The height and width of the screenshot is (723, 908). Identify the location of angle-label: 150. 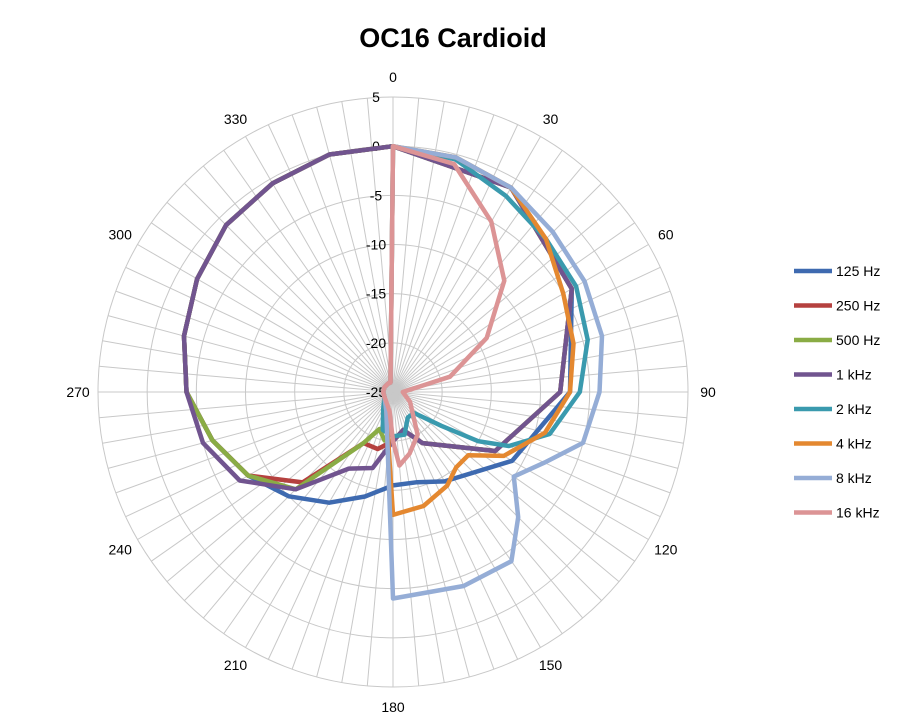
(551, 665).